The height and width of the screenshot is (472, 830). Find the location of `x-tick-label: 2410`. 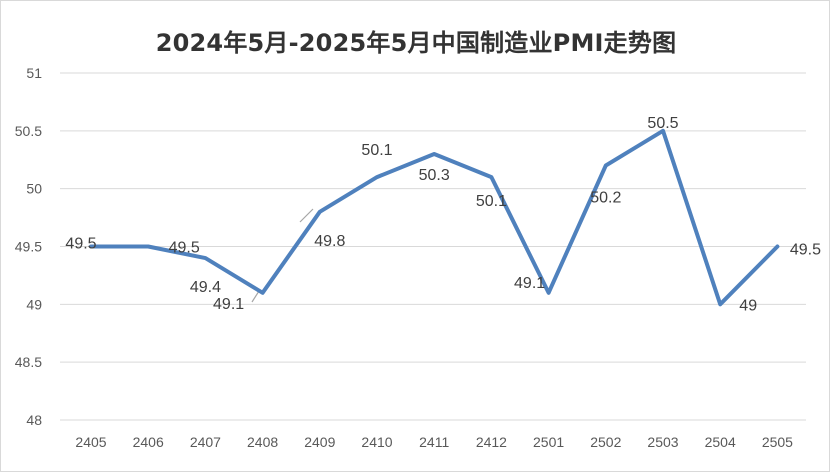

x-tick-label: 2410 is located at coordinates (376, 442).